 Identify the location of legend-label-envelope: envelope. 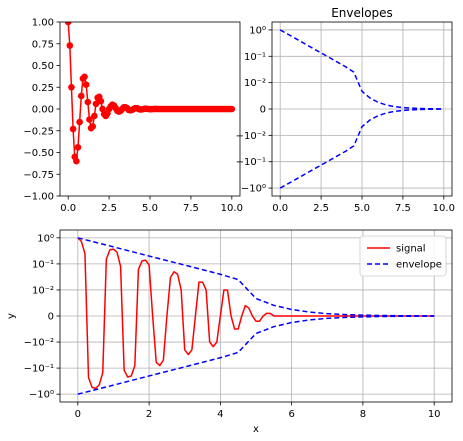
(419, 265).